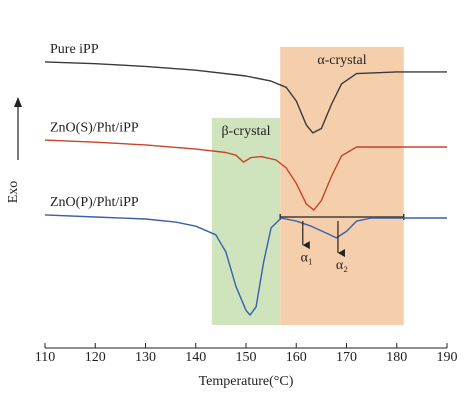 Image resolution: width=474 pixels, height=402 pixels. Describe the element at coordinates (94, 202) in the screenshot. I see `series-label: ZnO(P)/Pht/iPP` at that location.